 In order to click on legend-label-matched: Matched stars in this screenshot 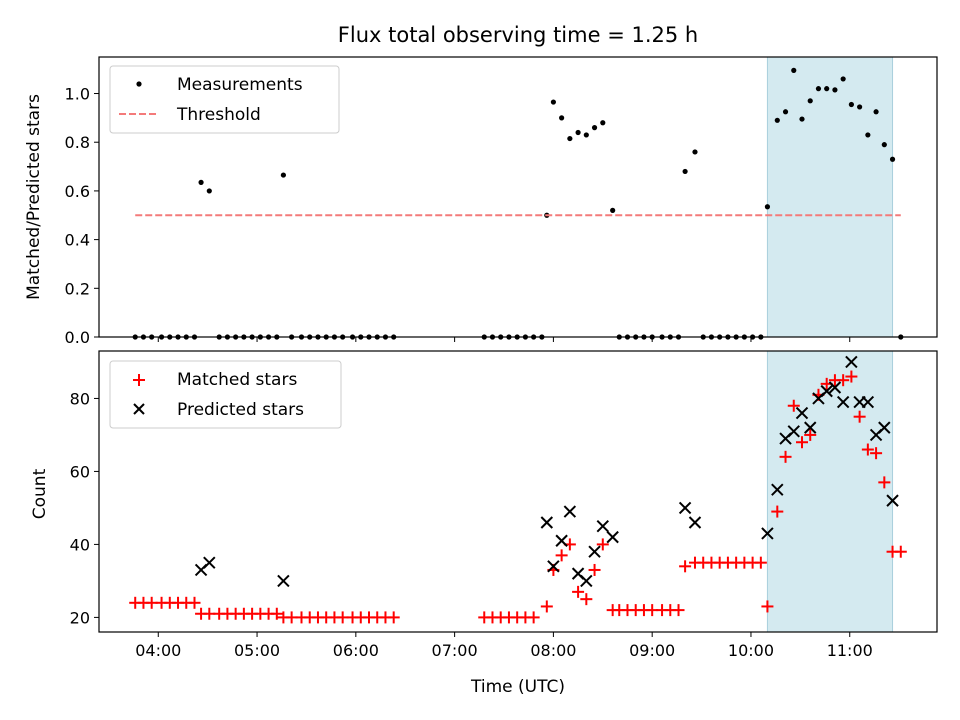, I will do `click(237, 380)`.